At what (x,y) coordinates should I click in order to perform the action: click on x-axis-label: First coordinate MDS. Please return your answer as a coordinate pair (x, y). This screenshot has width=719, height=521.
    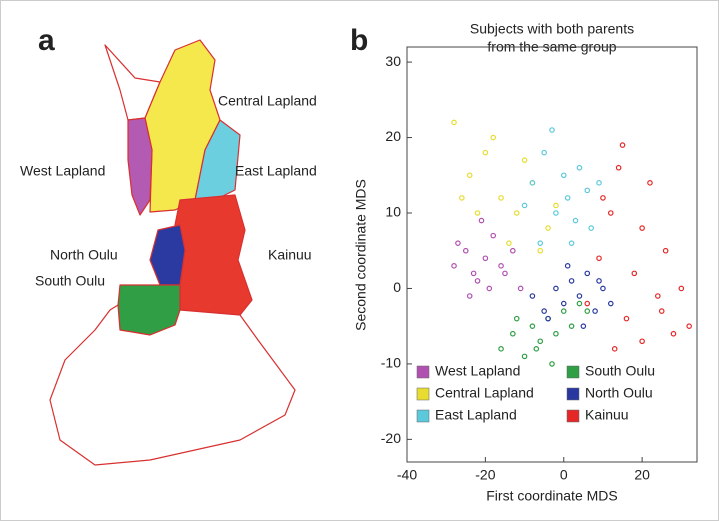
    Looking at the image, I should click on (551, 496).